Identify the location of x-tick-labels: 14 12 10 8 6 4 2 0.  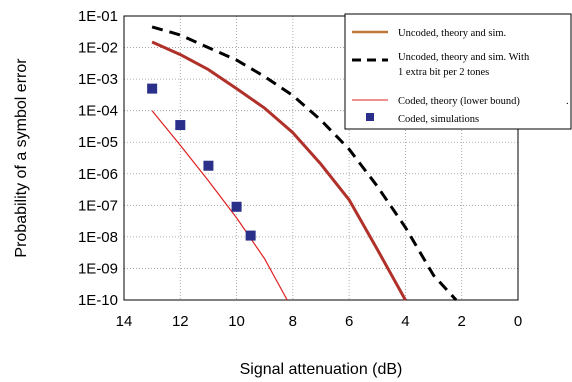
(319, 321).